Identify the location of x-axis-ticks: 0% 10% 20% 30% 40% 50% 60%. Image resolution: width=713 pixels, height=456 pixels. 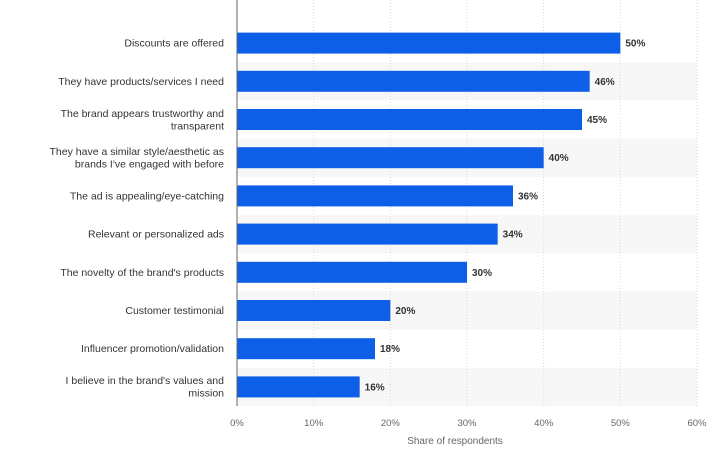
(468, 423).